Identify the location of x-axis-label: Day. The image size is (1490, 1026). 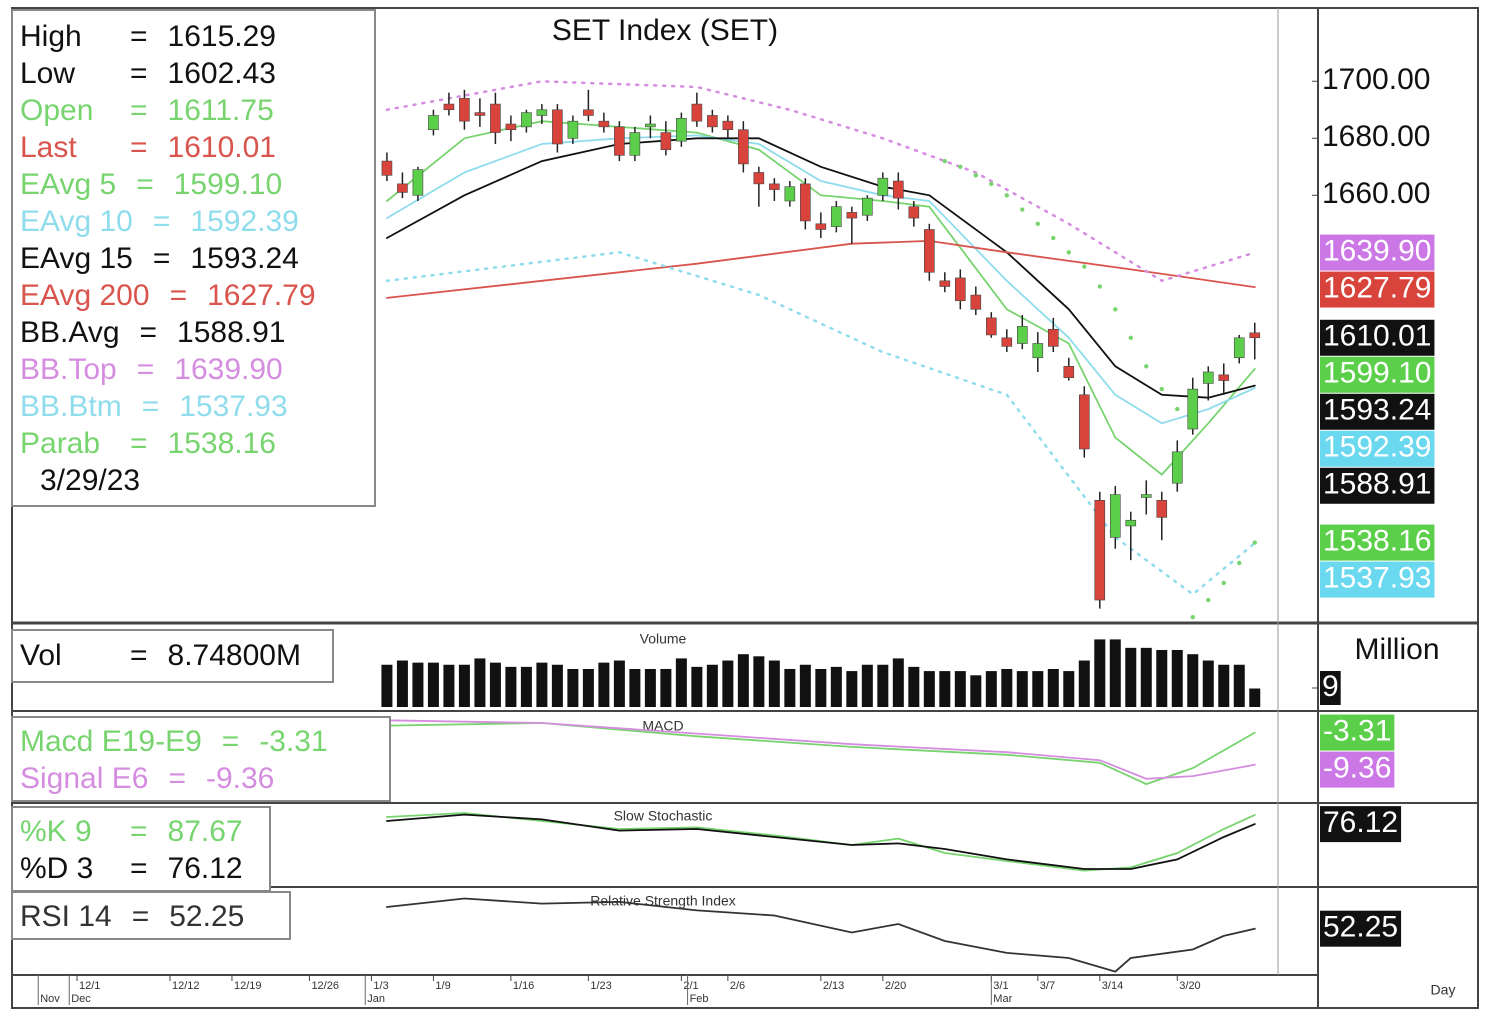
(1443, 990).